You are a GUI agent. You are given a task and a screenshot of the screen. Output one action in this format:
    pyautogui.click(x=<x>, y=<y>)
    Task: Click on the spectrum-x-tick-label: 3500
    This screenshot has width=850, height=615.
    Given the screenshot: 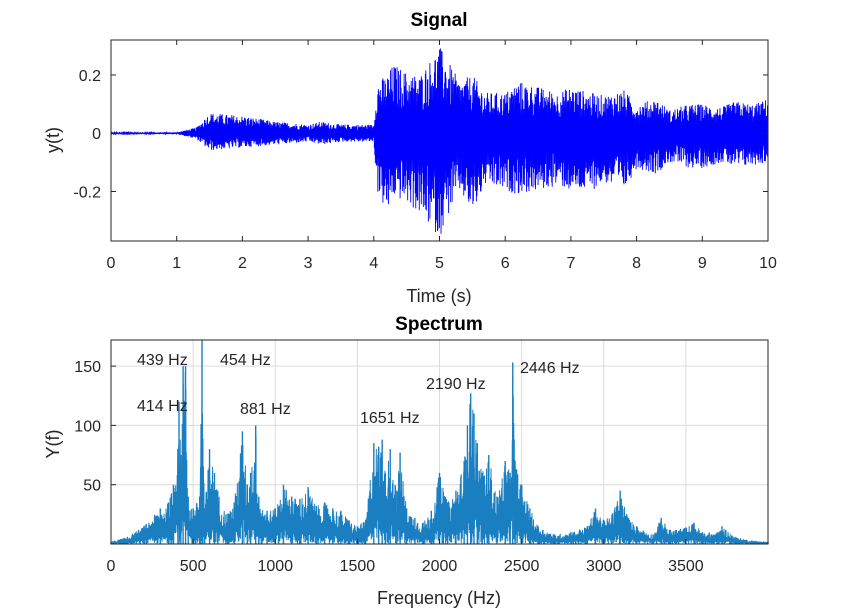 What is the action you would take?
    pyautogui.click(x=686, y=566)
    